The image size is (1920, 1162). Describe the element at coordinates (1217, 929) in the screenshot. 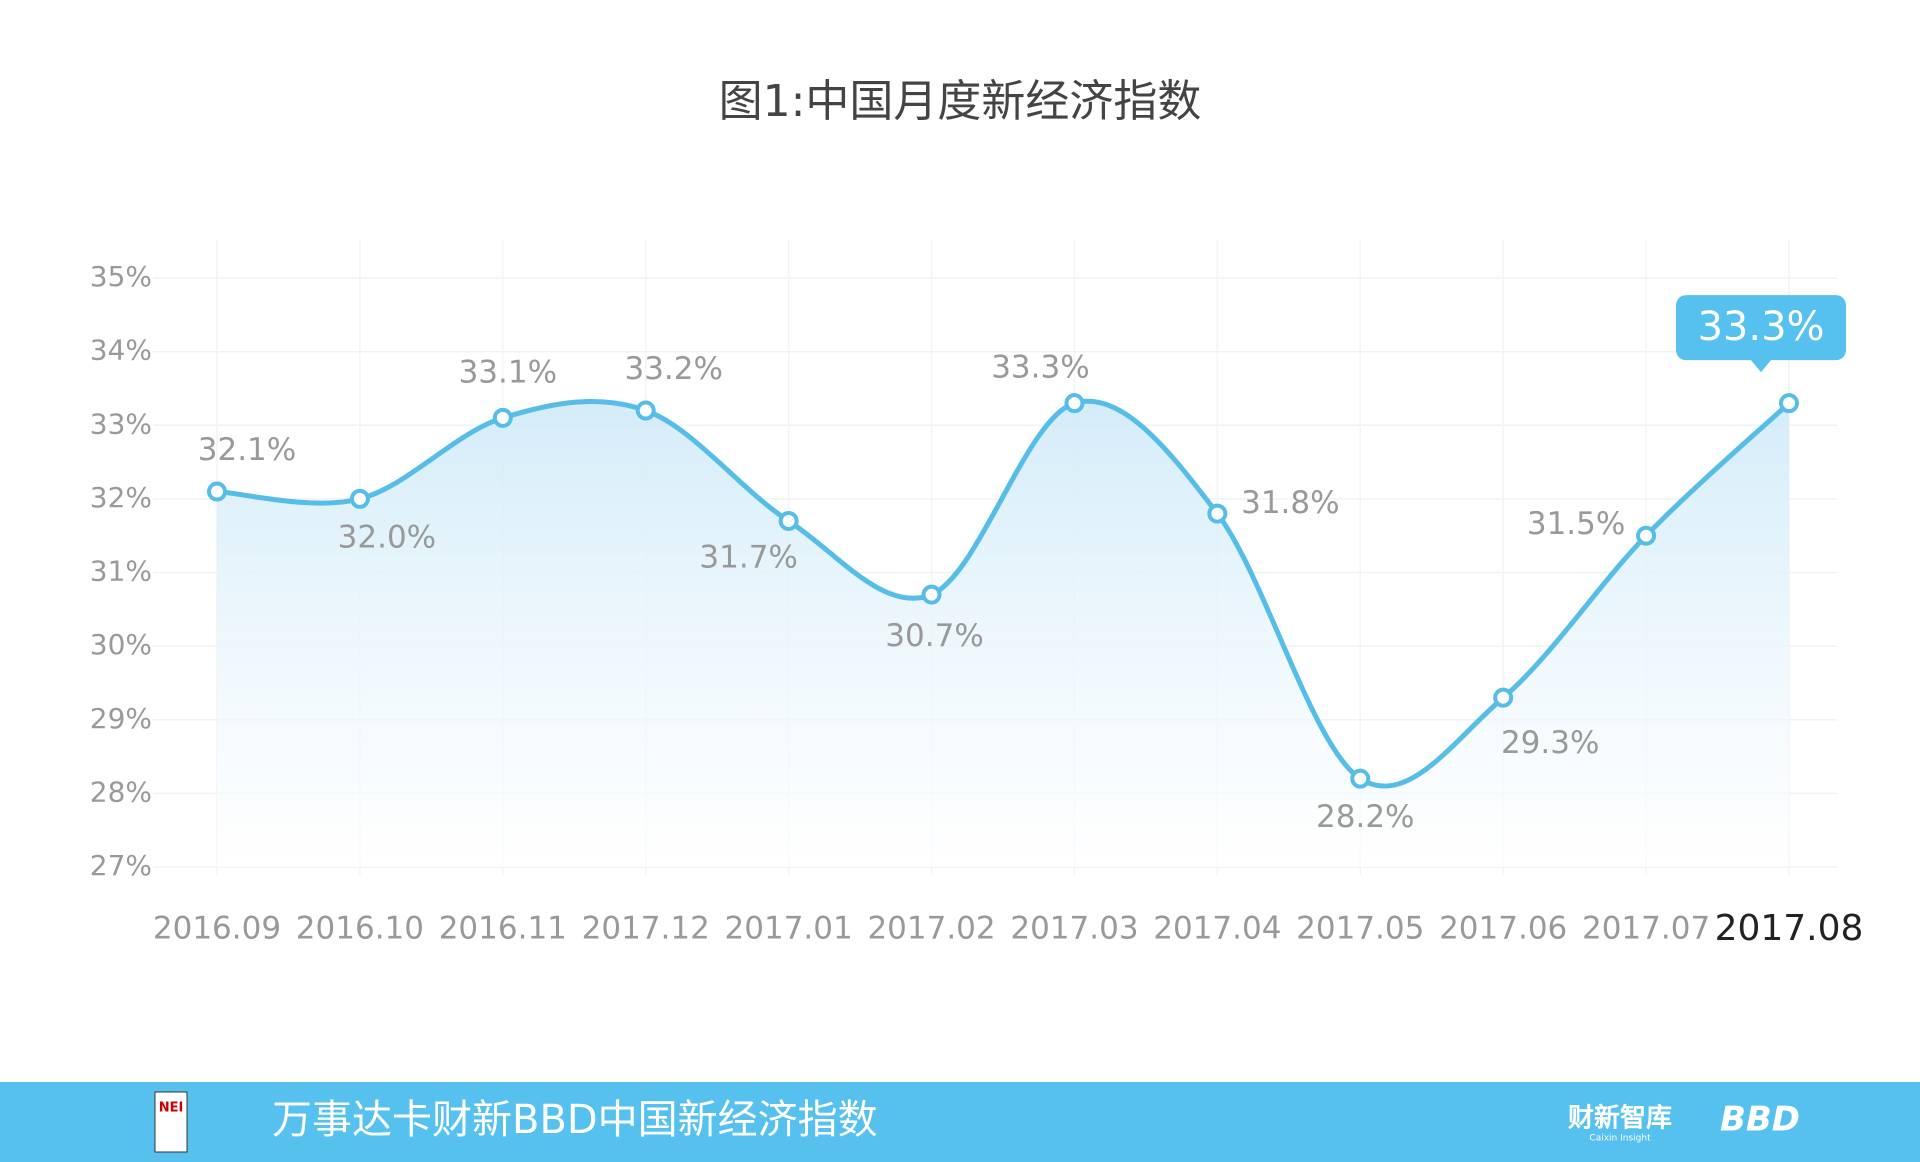

I see `x-tick-label: 2017.04` at that location.